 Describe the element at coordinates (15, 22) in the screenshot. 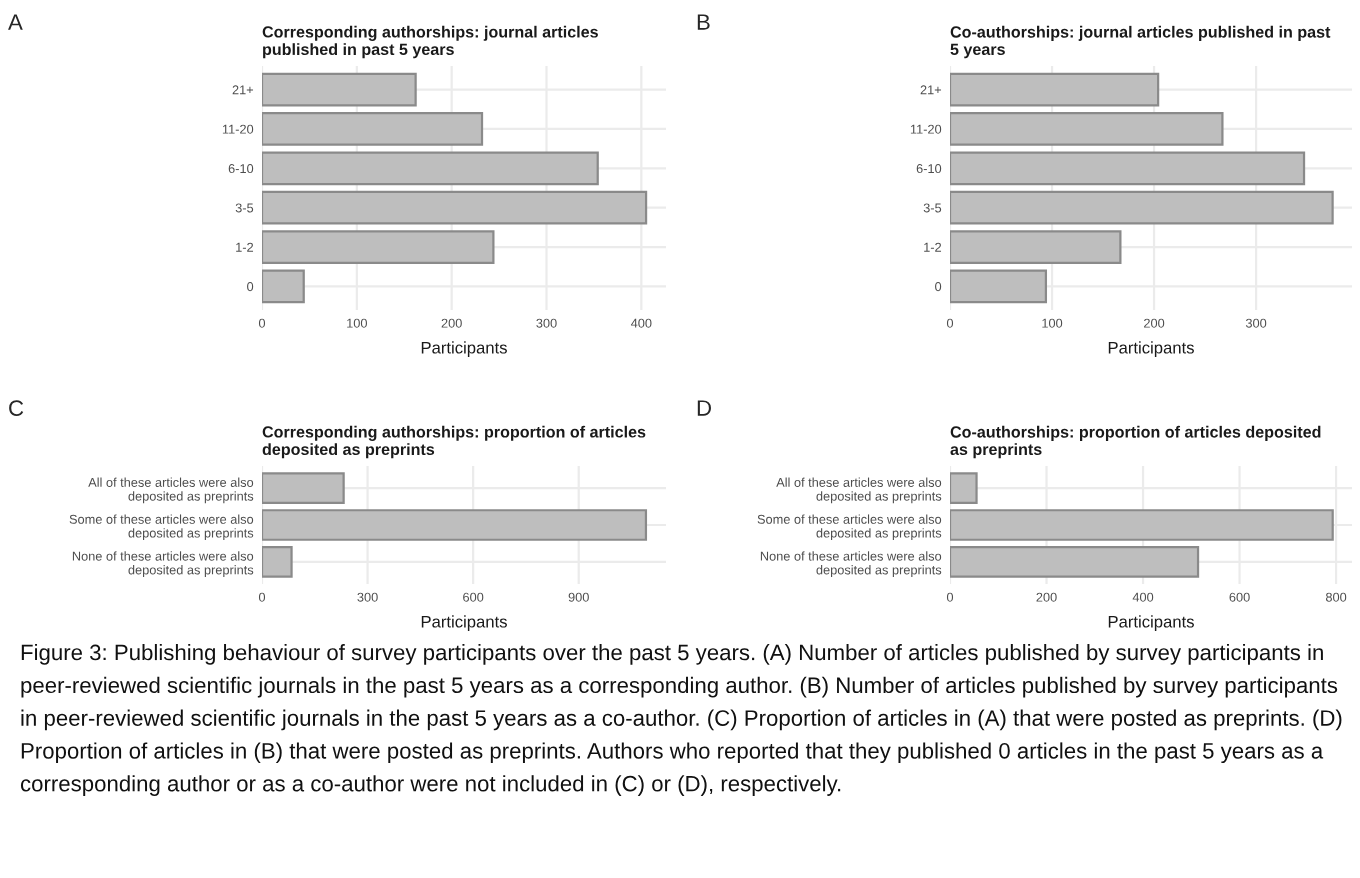

I see `text: A` at that location.